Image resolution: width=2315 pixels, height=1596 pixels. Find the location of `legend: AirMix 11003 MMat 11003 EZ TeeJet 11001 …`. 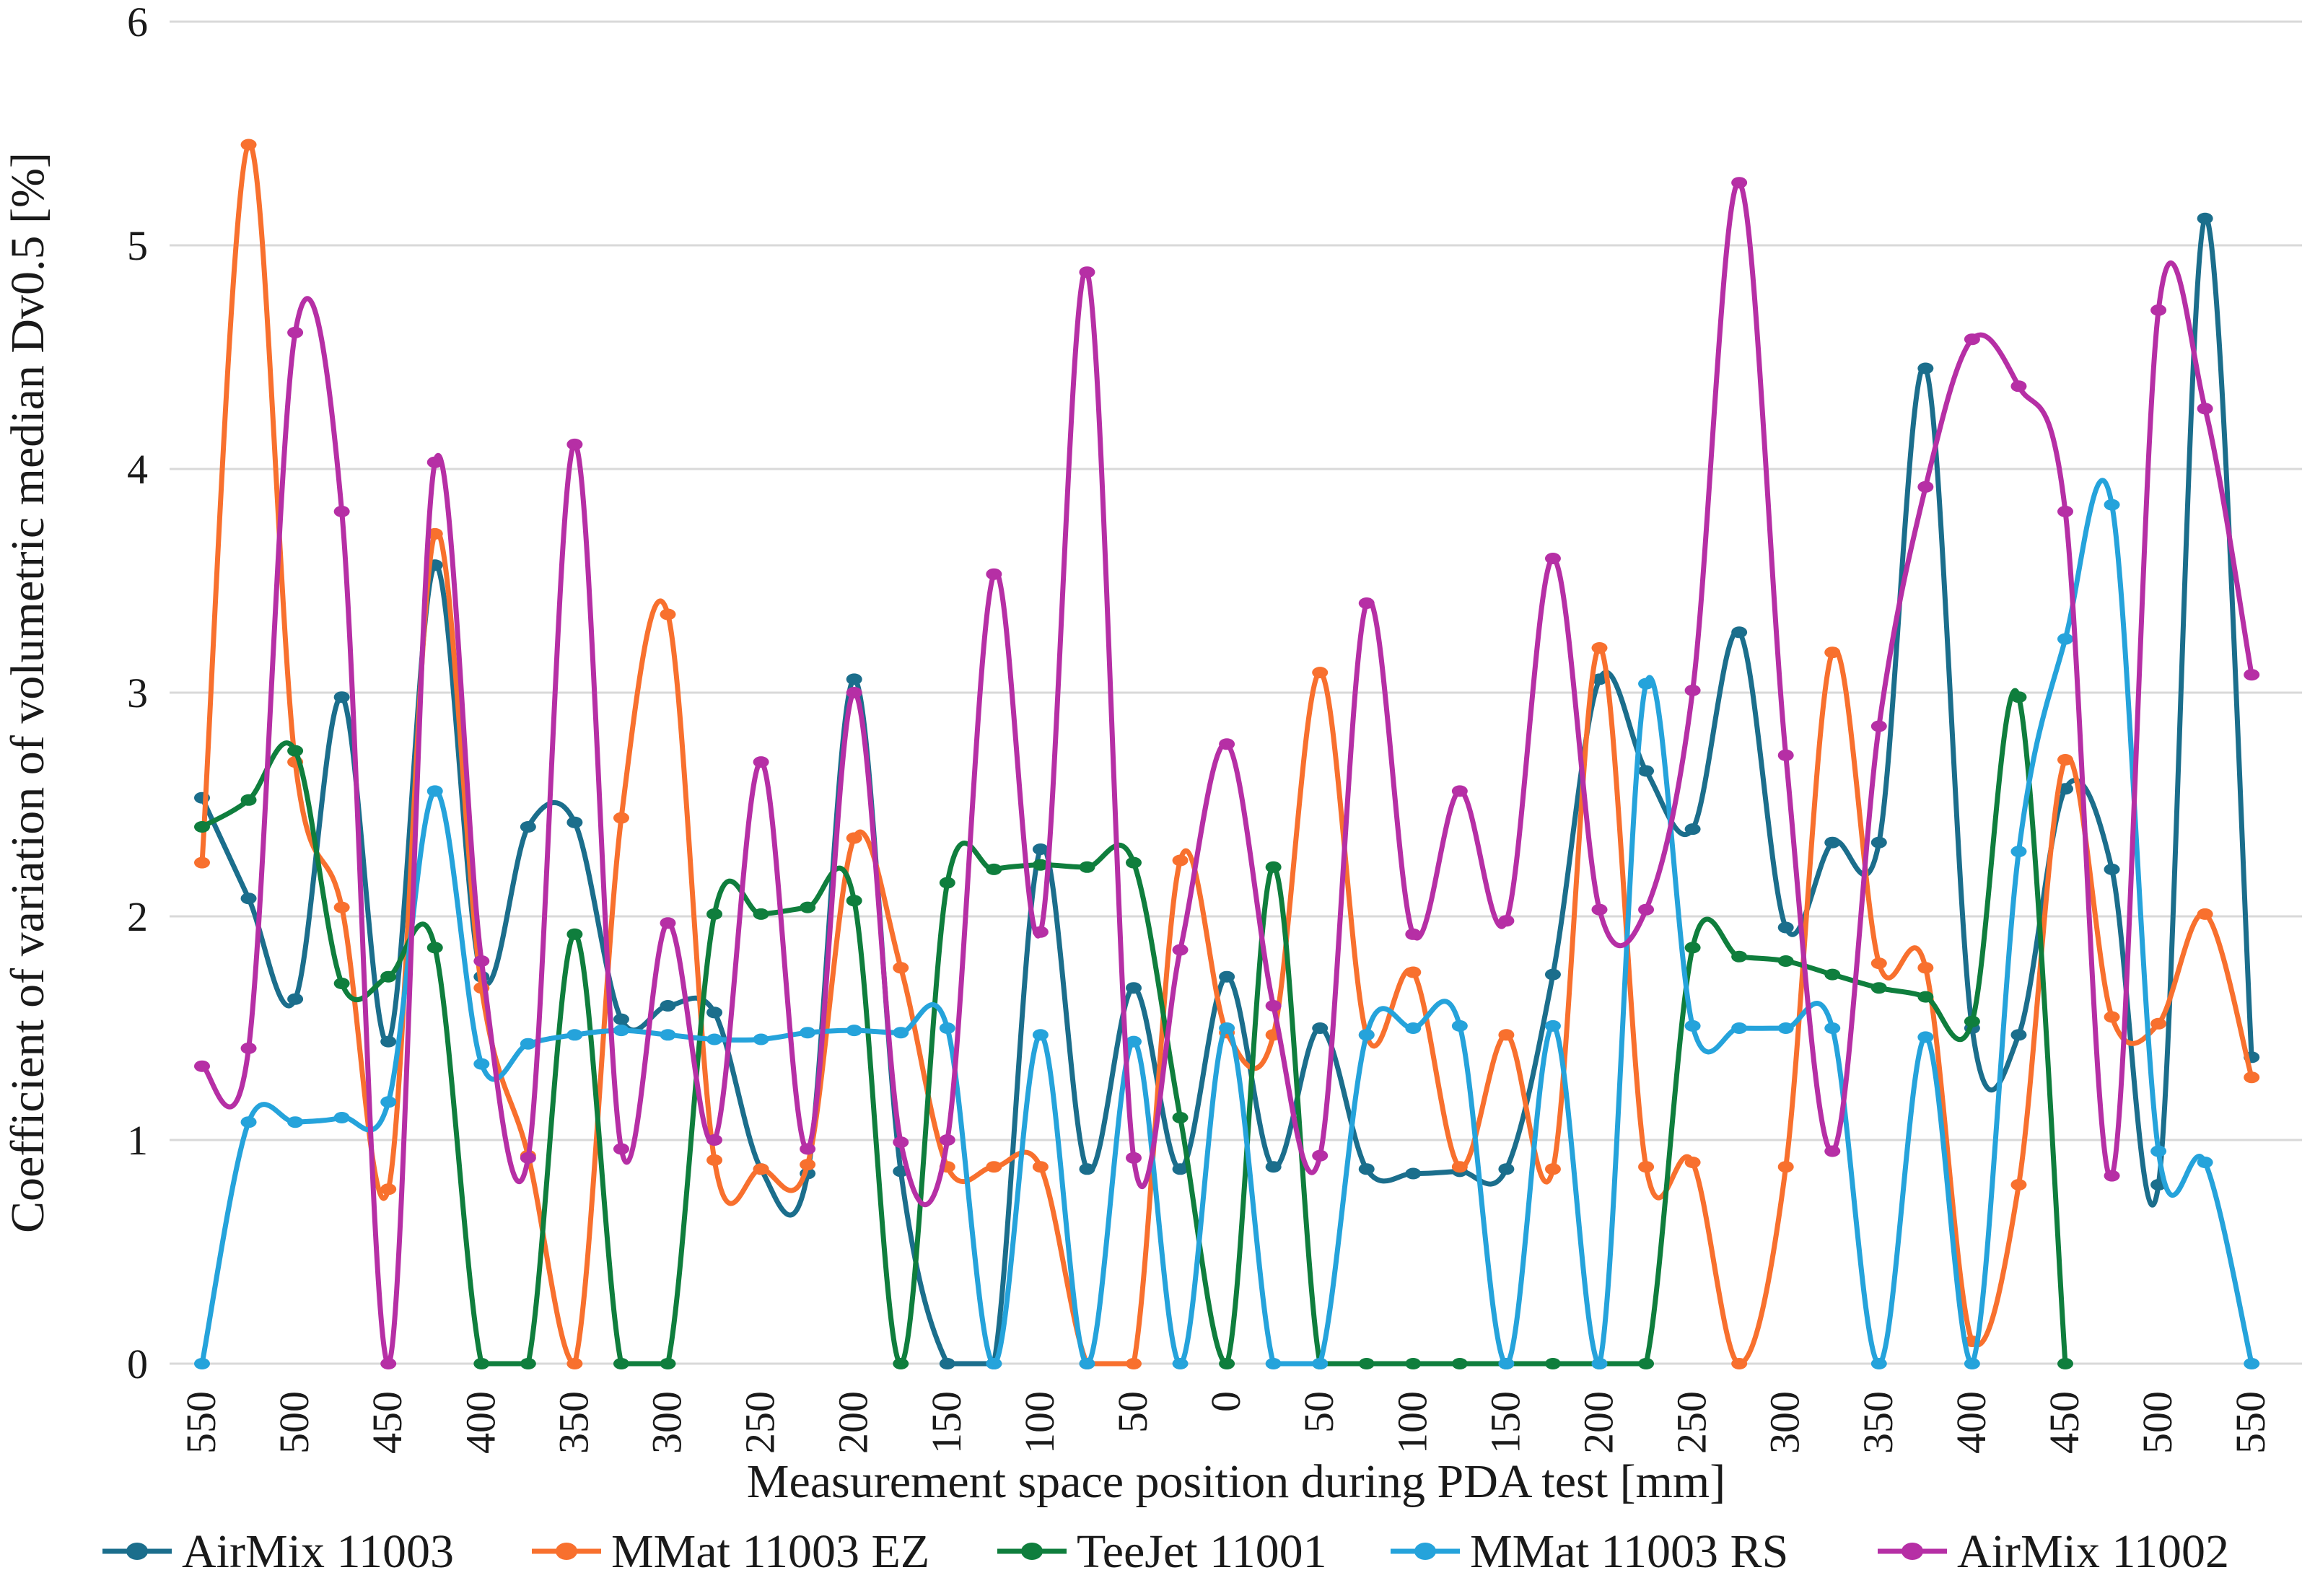

legend: AirMix 11003 MMat 11003 EZ TeeJet 11001 … is located at coordinates (1165, 1552).